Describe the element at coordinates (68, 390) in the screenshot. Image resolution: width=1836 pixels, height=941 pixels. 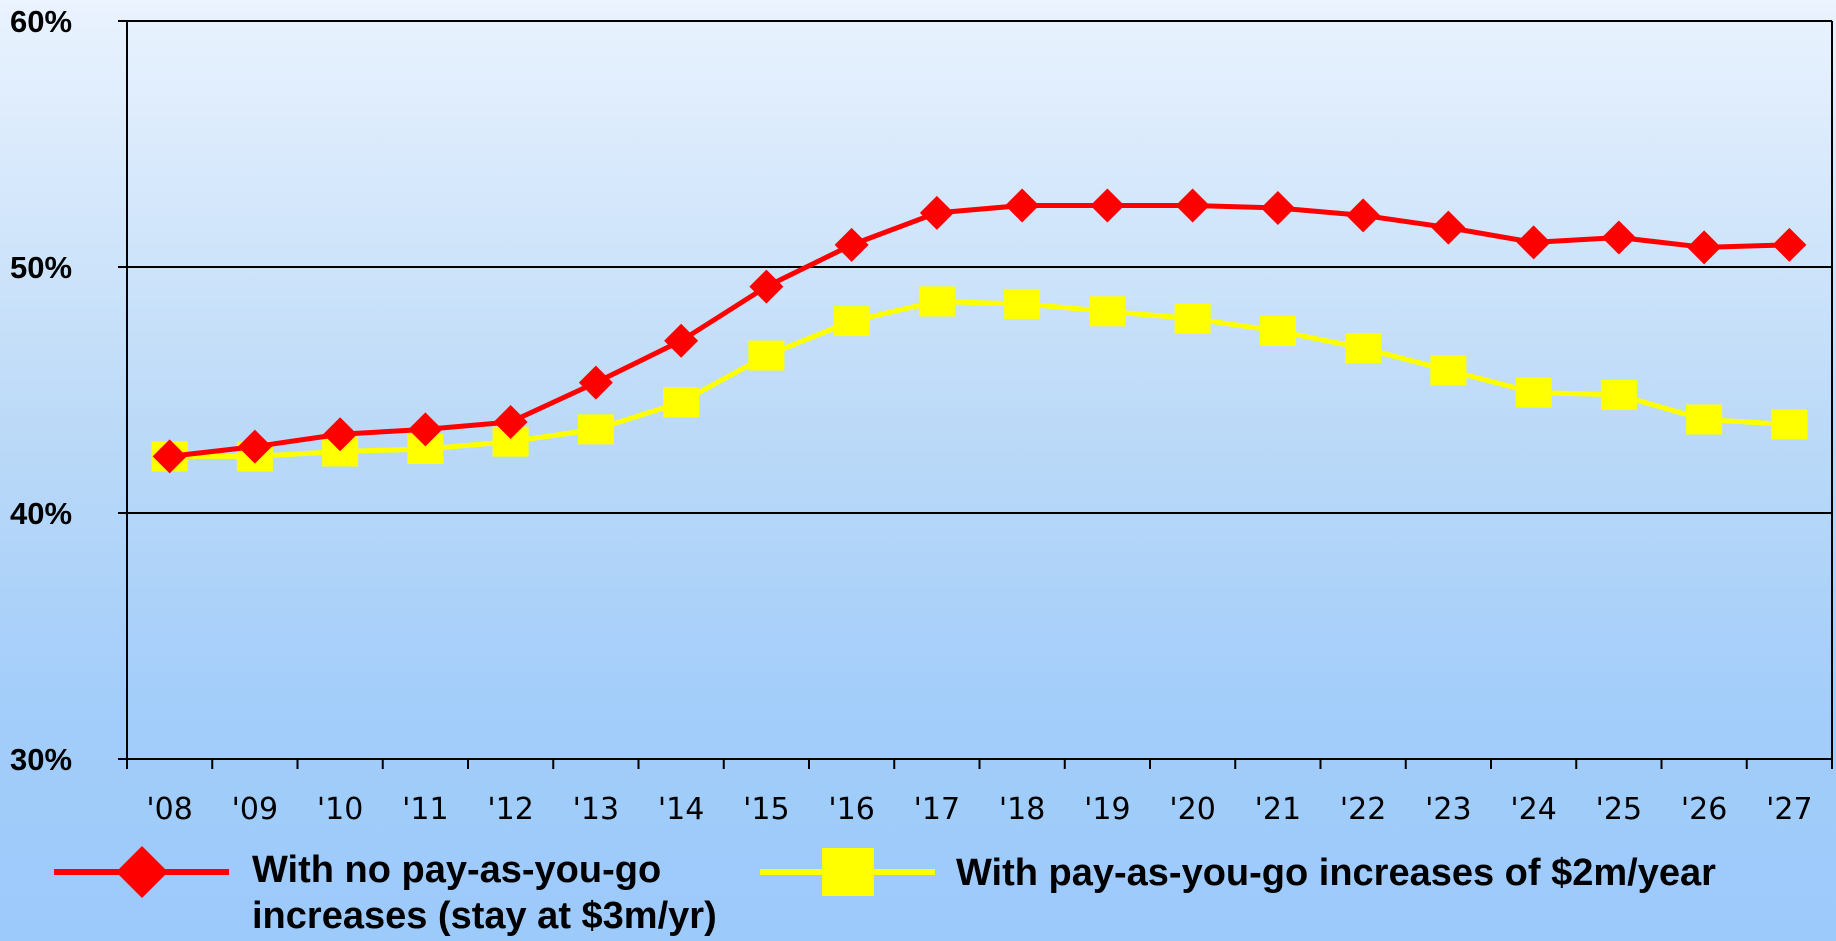
I see `y-axis: 30% 40% 50% 60%` at that location.